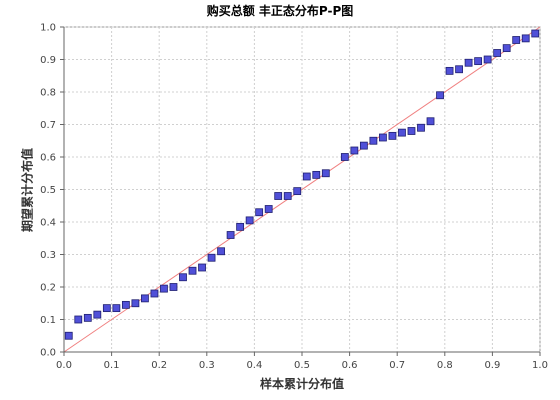  What do you see at coordinates (492, 365) in the screenshot?
I see `x-tick-label: 0.9` at bounding box center [492, 365].